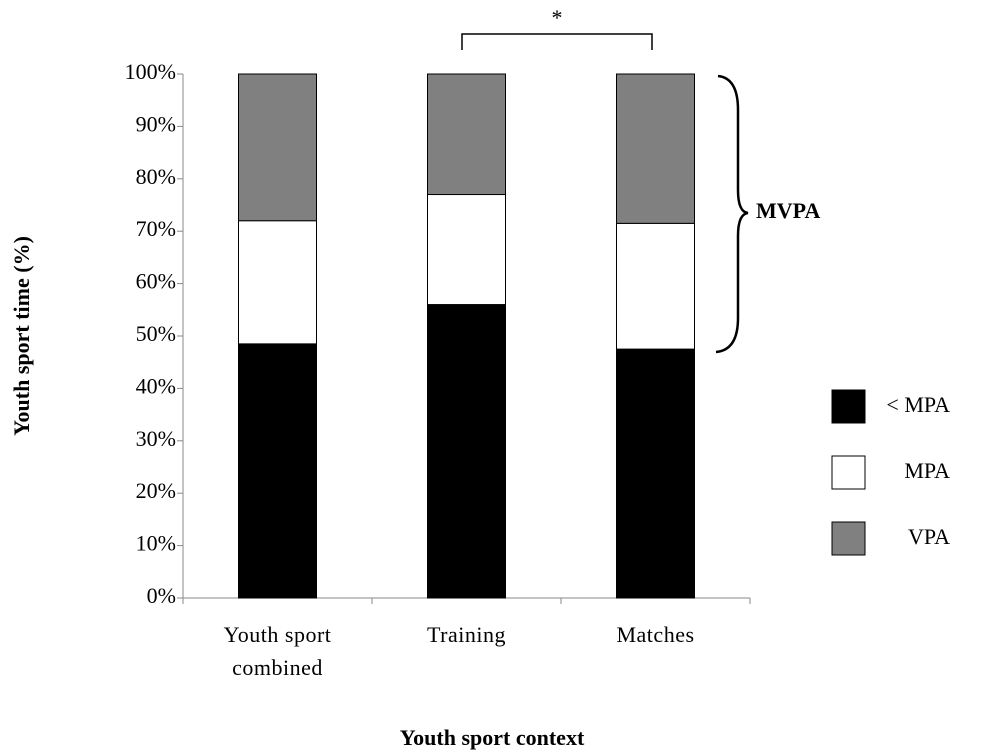 The width and height of the screenshot is (983, 753). I want to click on significance-bracket, so click(557, 41).